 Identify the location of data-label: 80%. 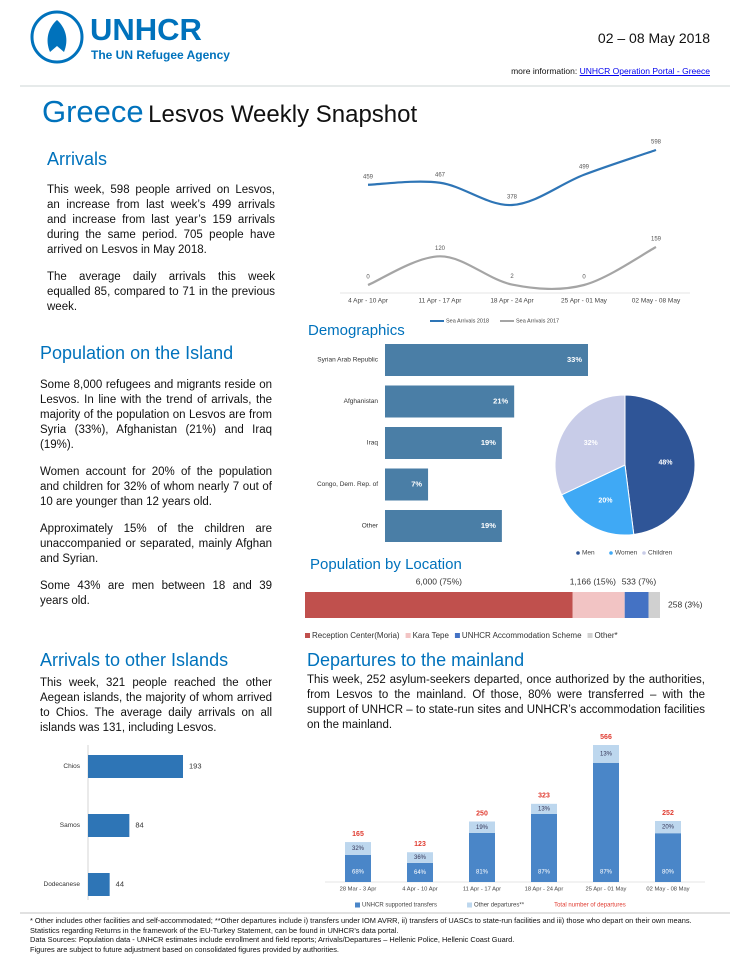
(668, 873).